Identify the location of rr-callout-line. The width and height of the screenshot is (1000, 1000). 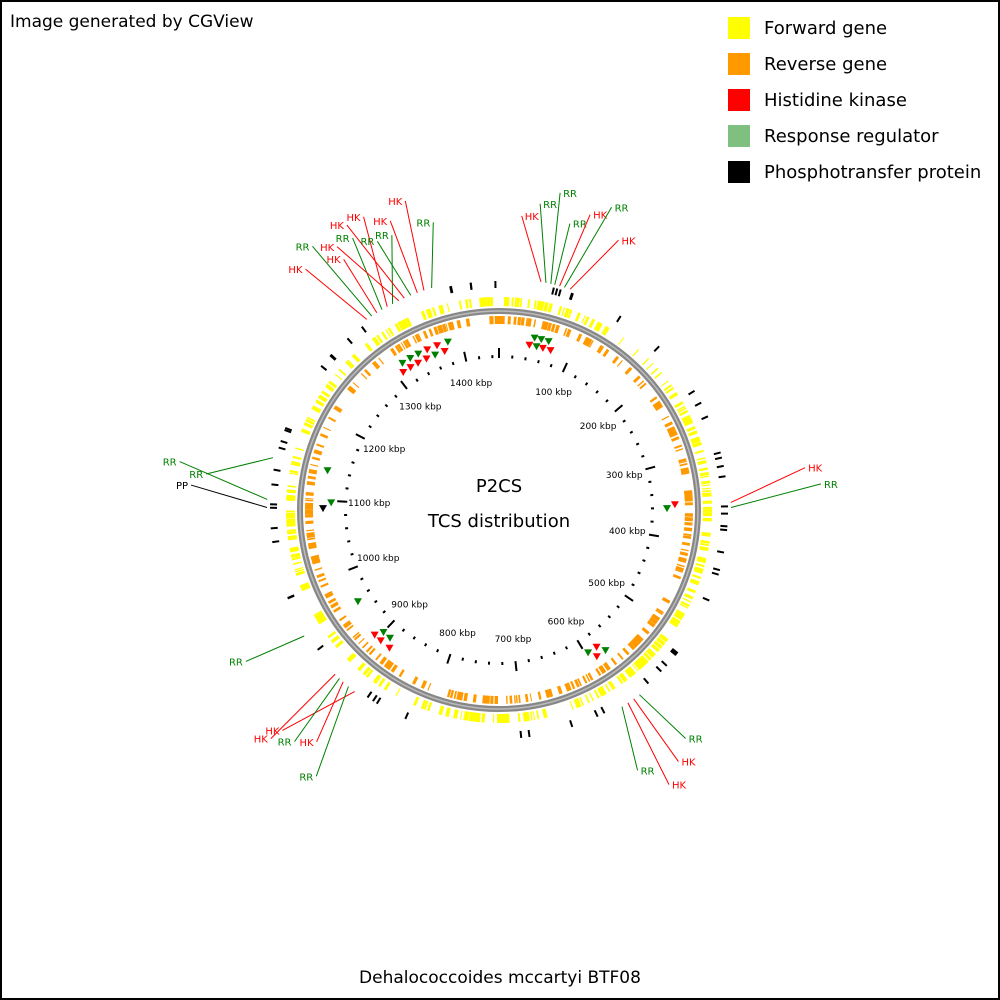
(776, 495).